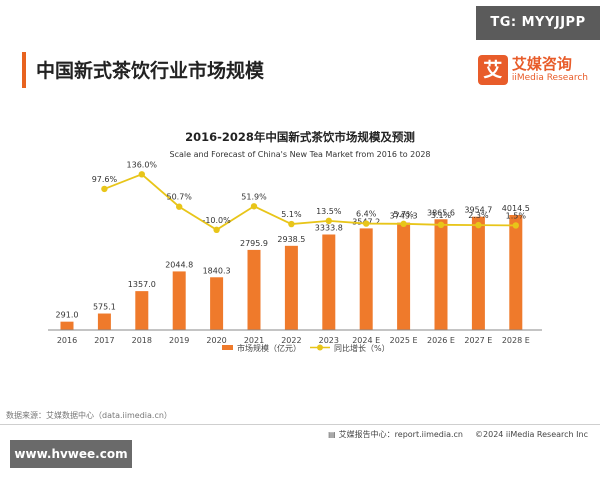  What do you see at coordinates (216, 220) in the screenshot?
I see `growth-value-label: -10.0%` at bounding box center [216, 220].